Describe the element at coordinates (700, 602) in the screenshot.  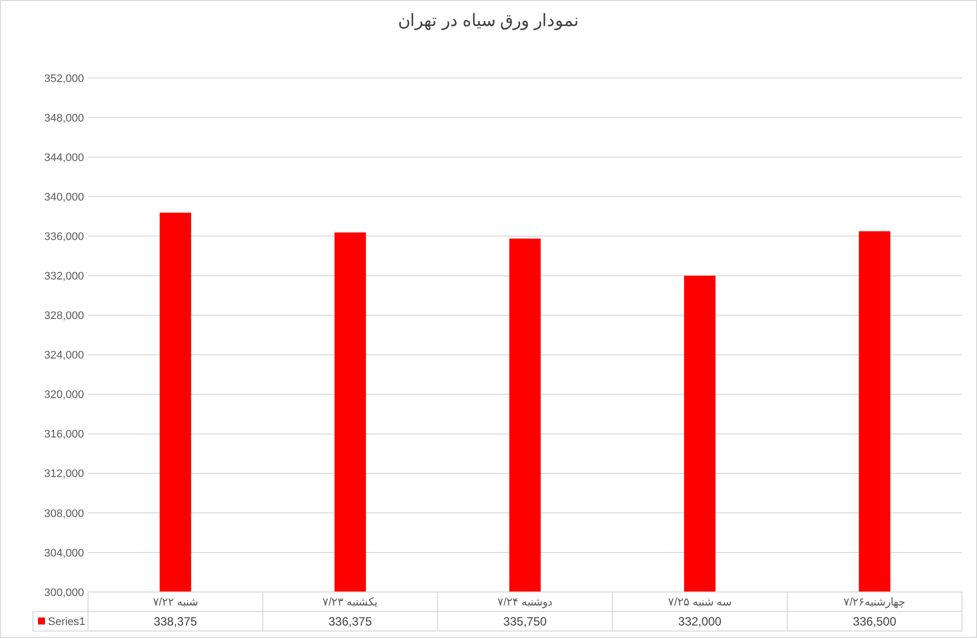
I see `x-tick-label: سه شنبه ۷/۲۵` at that location.